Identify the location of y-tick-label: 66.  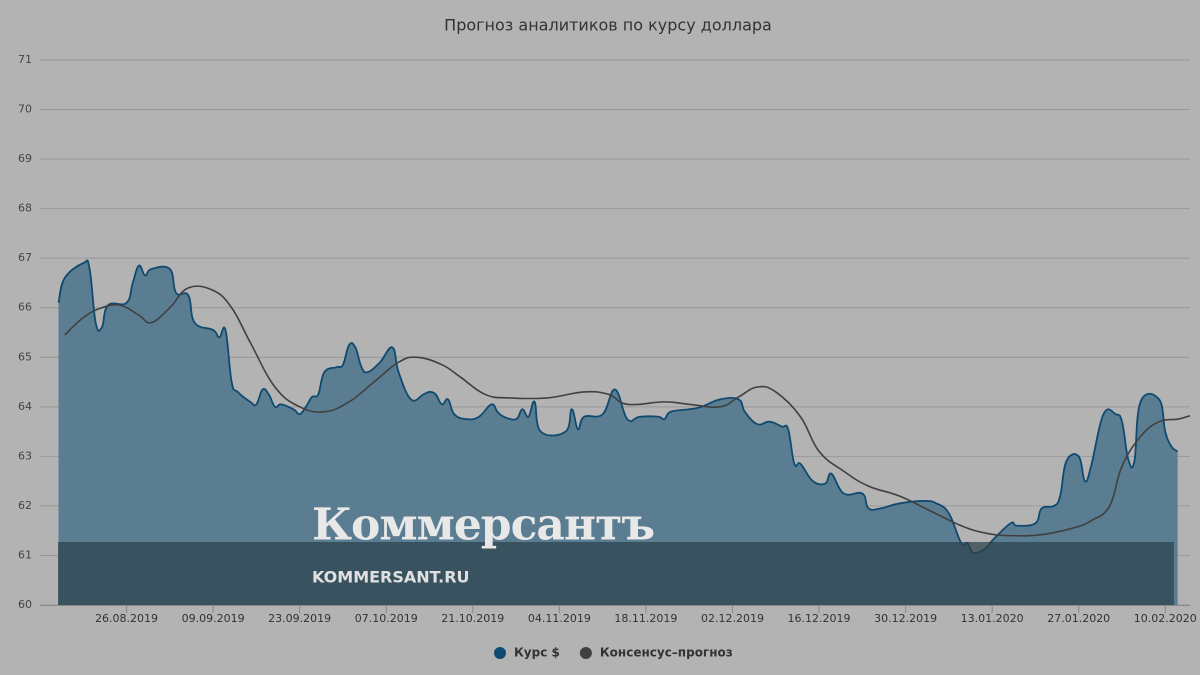
(25, 307).